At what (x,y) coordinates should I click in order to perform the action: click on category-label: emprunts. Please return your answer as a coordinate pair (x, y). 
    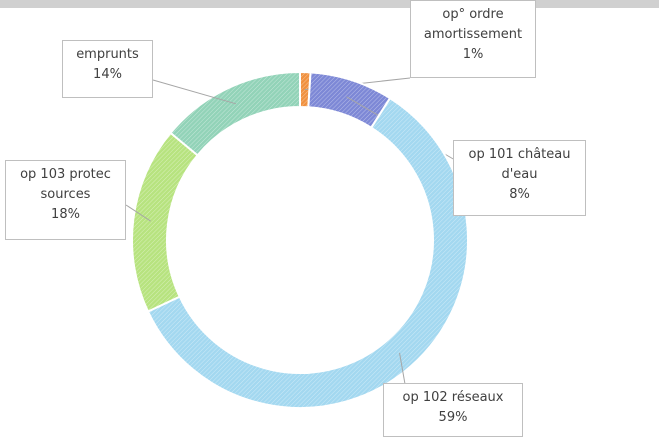
    Looking at the image, I should click on (107, 54).